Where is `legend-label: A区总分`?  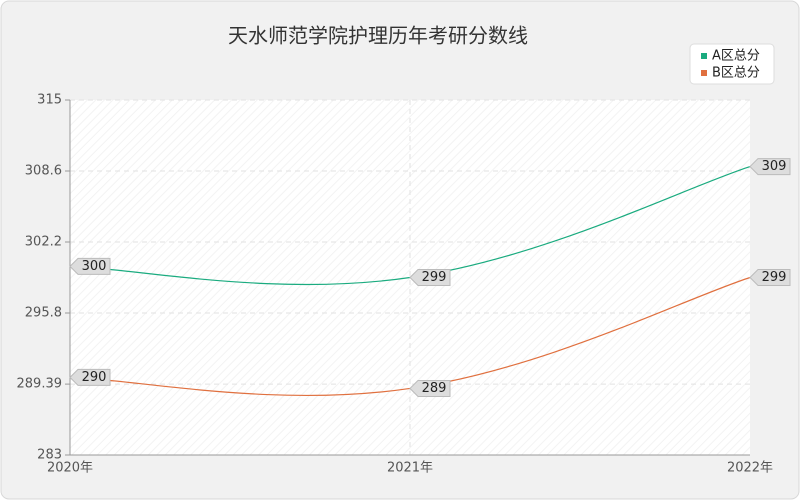 legend-label: A区总分 is located at coordinates (736, 56).